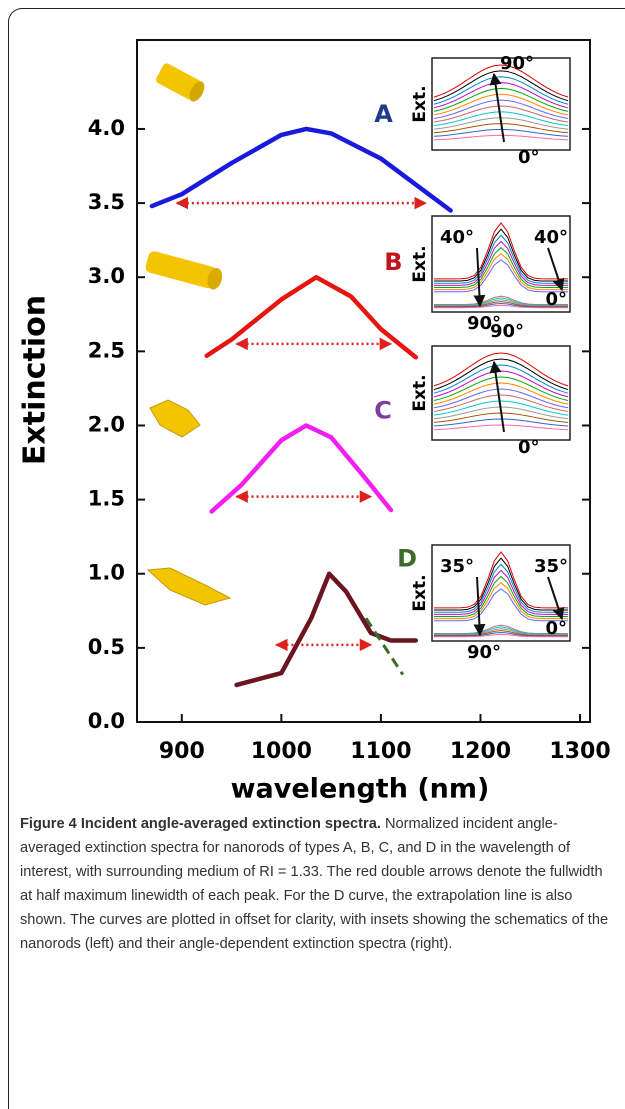 The image size is (625, 1109). What do you see at coordinates (393, 262) in the screenshot?
I see `curve-label: B` at bounding box center [393, 262].